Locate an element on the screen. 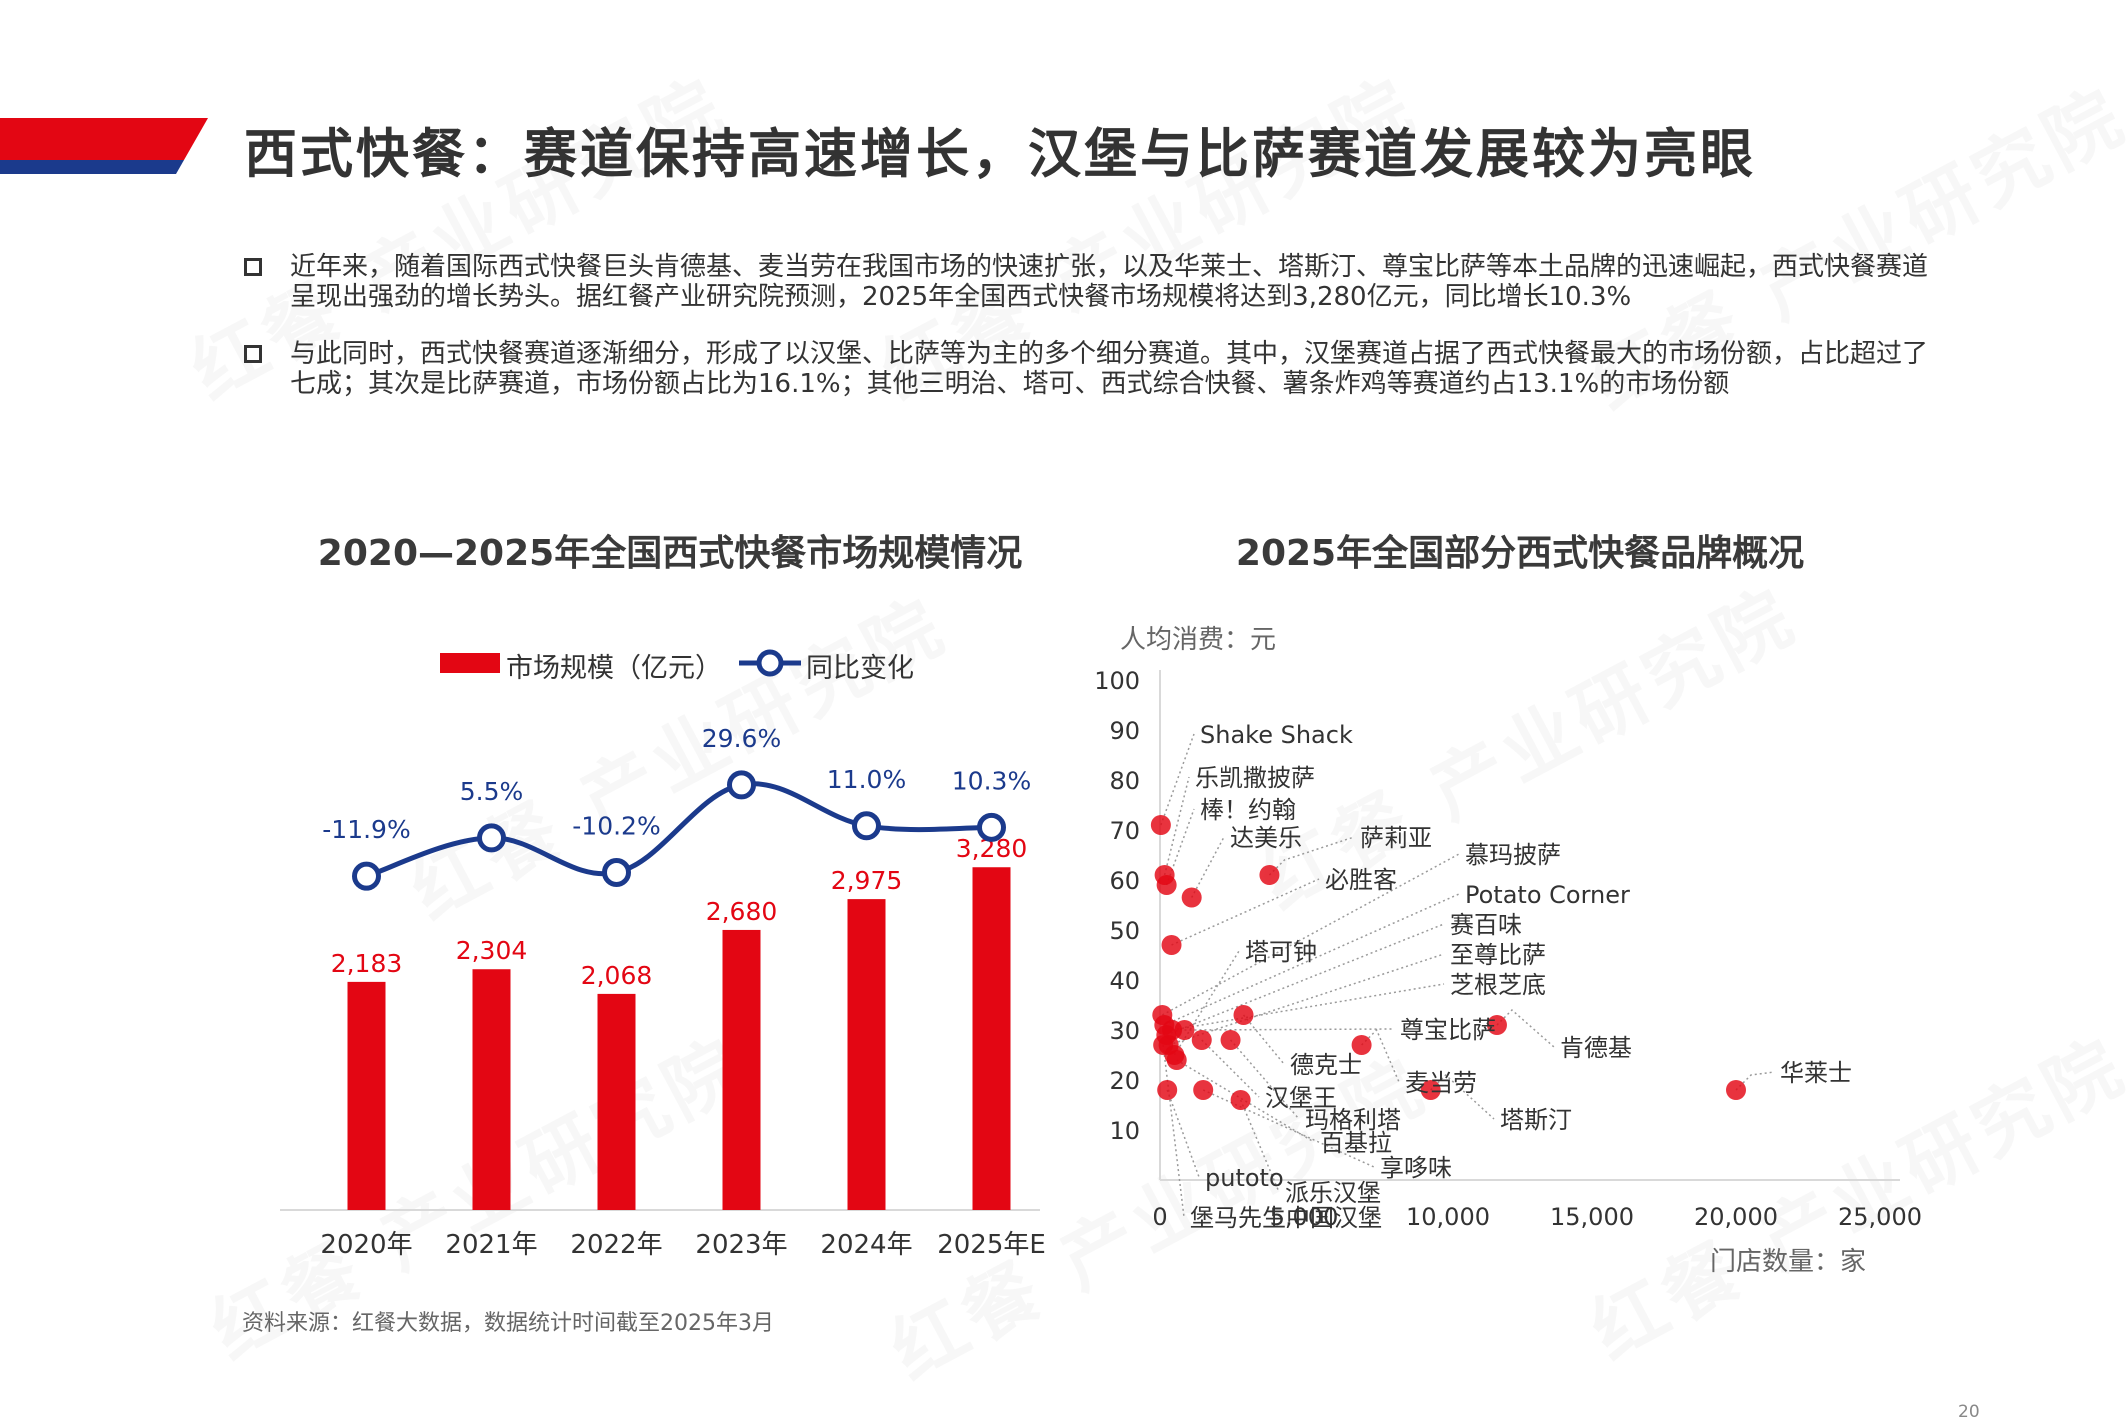 Image resolution: width=2126 pixels, height=1422 pixels. point-label: 麦当劳 is located at coordinates (1441, 1083).